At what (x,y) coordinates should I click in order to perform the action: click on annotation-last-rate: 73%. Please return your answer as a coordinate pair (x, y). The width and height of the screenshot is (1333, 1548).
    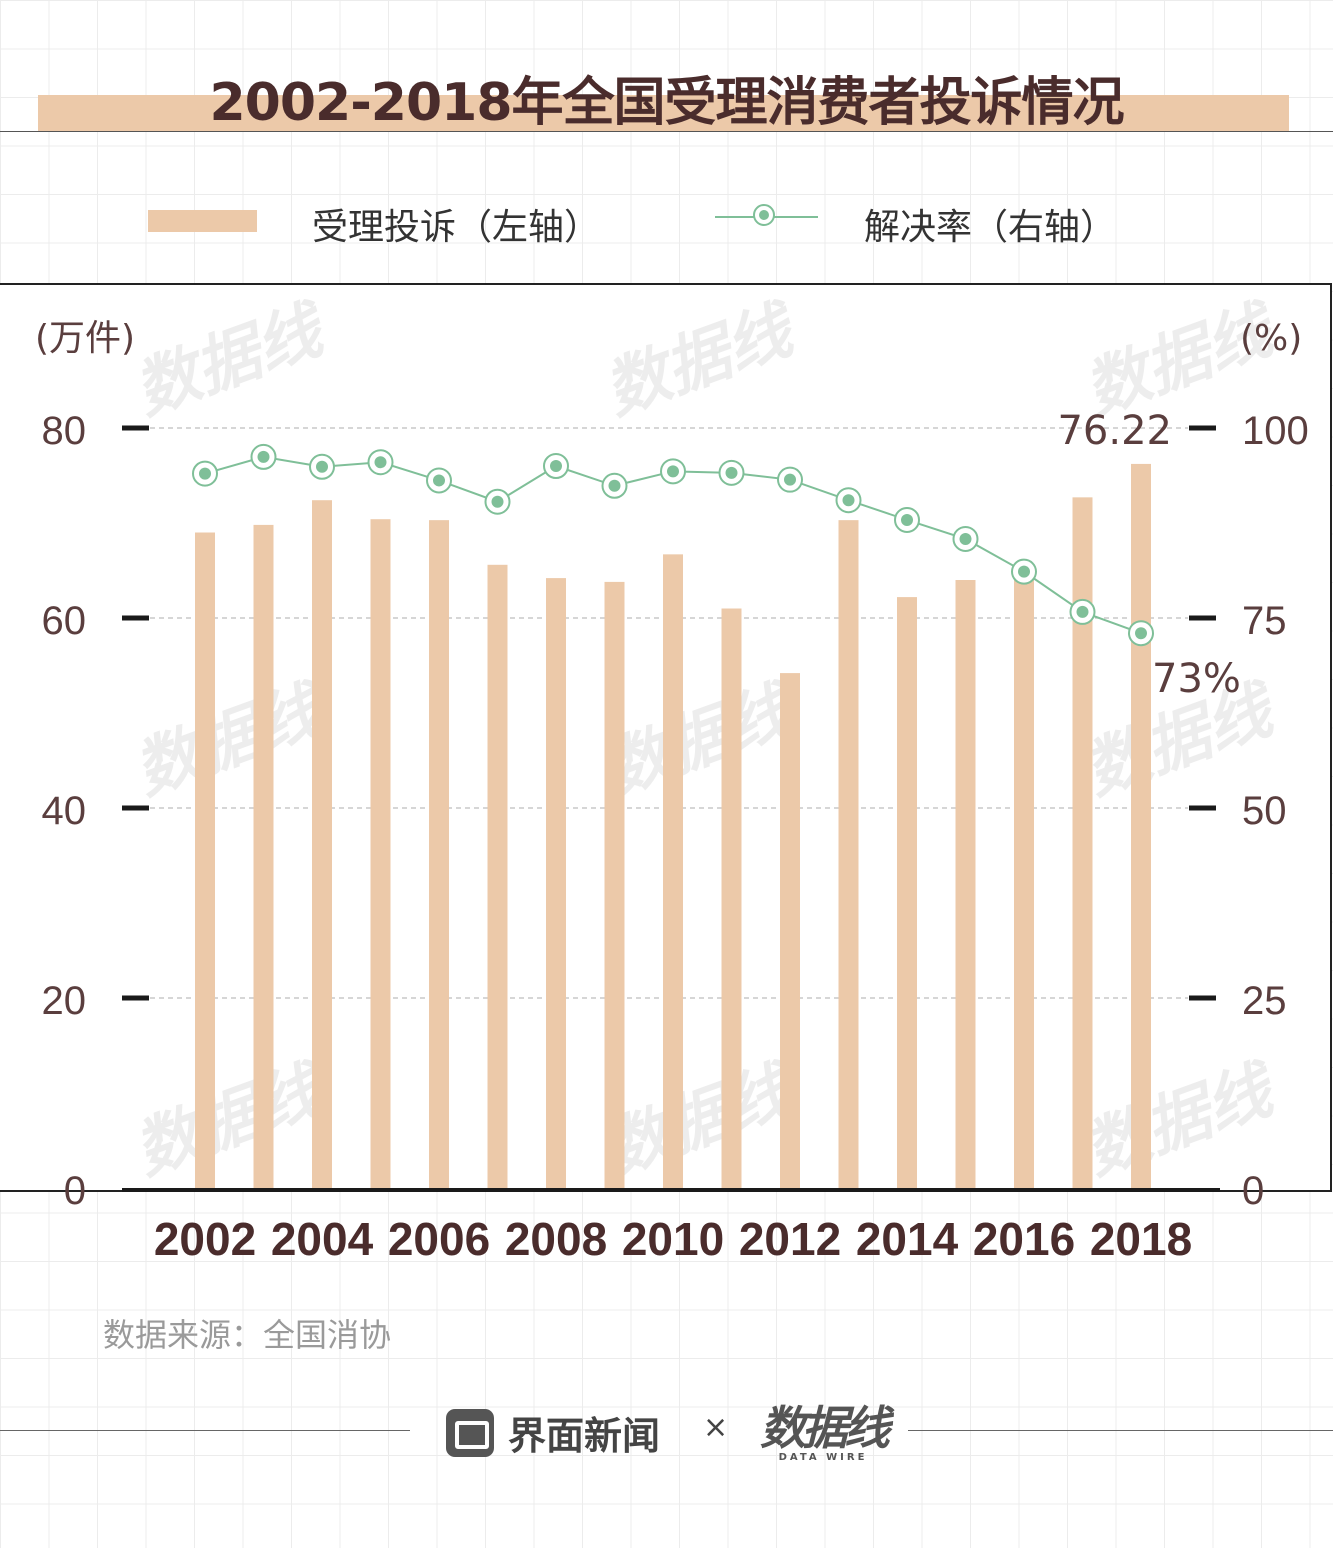
    Looking at the image, I should click on (1196, 679).